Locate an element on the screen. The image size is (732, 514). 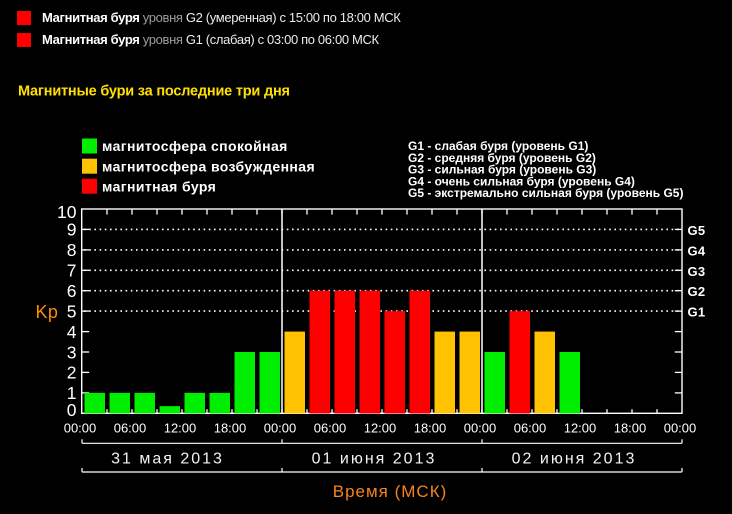
svg-text: G2 - средняя буря (уровень G2) is located at coordinates (502, 158).